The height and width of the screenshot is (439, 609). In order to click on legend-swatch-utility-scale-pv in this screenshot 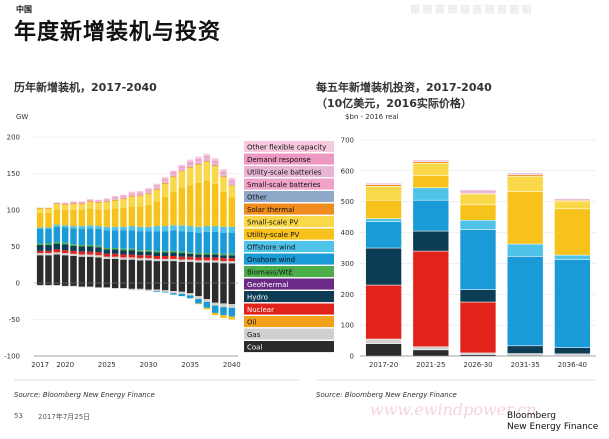, I will do `click(289, 234)`.